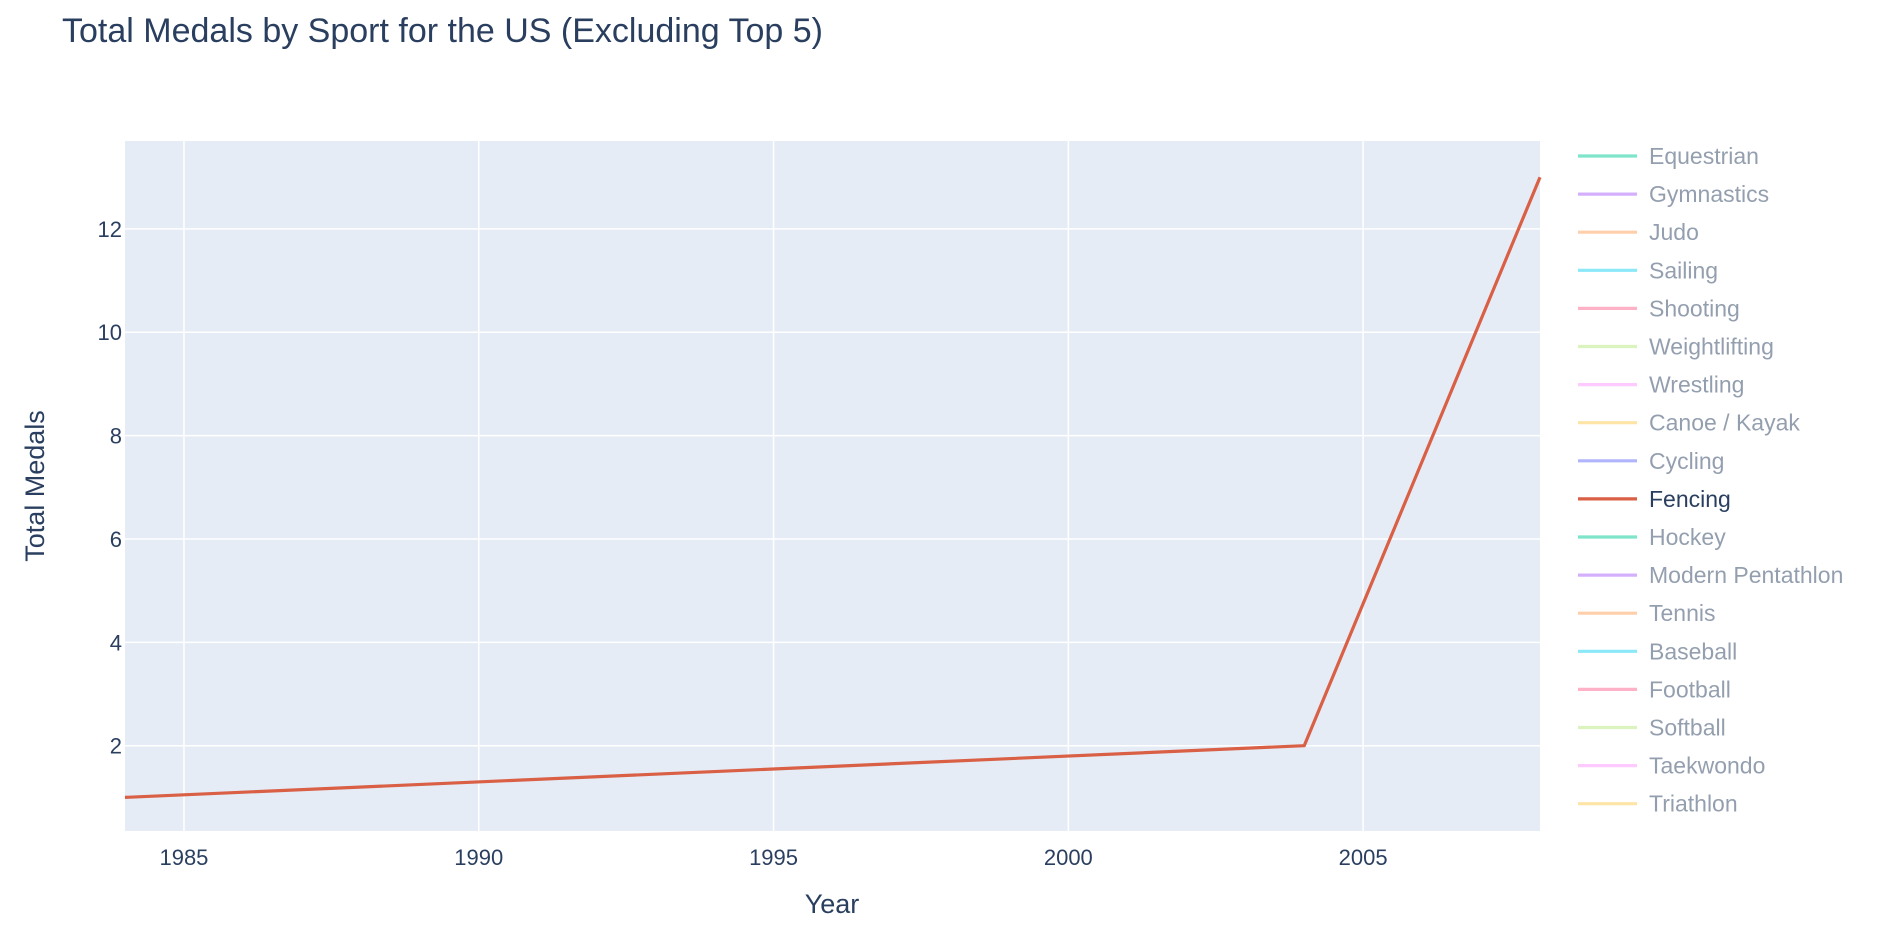 This screenshot has height=946, width=1884. Describe the element at coordinates (183, 857) in the screenshot. I see `x-tick-label: 1985` at that location.